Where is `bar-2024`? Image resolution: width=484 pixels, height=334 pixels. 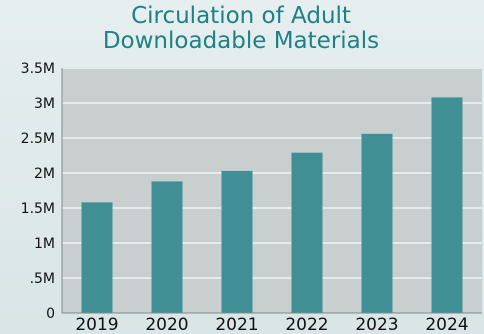 bar-2024 is located at coordinates (447, 205).